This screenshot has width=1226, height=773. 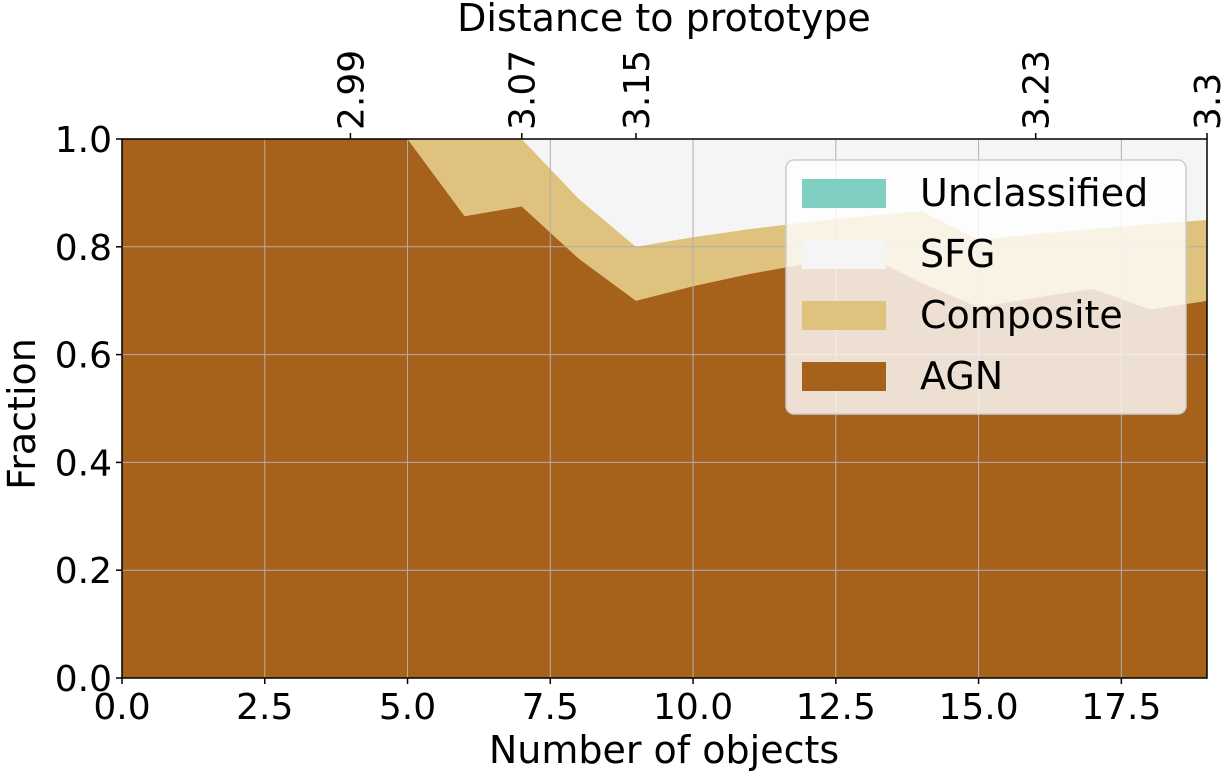 I want to click on y-tick-label: 0.6, so click(x=83, y=356).